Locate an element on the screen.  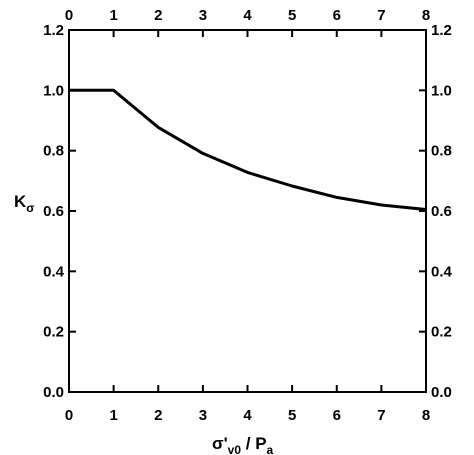
x-tick-label-bottom: 0 is located at coordinates (69, 415).